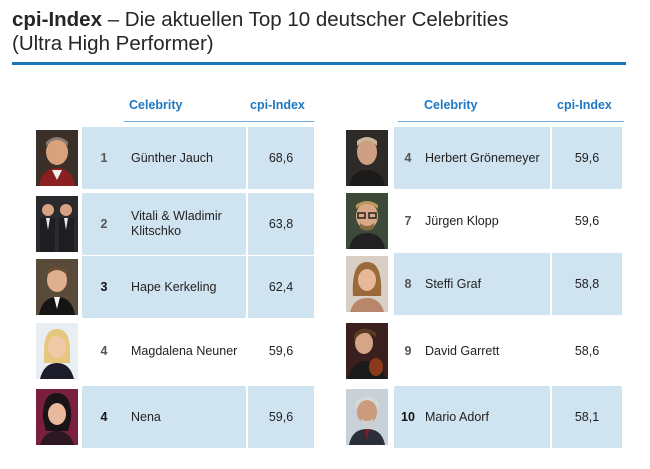 This screenshot has height=469, width=650. I want to click on left-header-cpi: cpi-Index, so click(277, 105).